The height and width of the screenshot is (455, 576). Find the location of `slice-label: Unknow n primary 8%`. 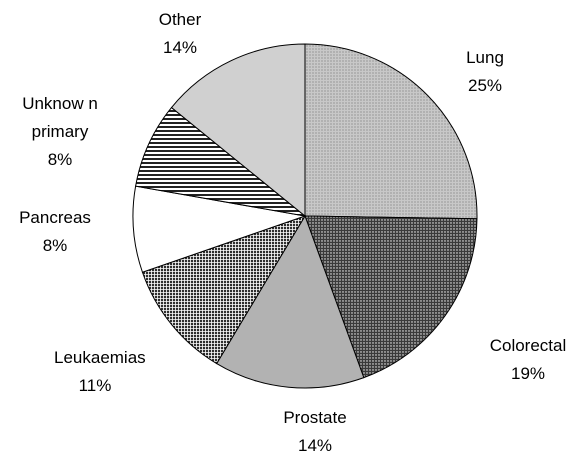

slice-label: Unknow n primary 8% is located at coordinates (60, 132).